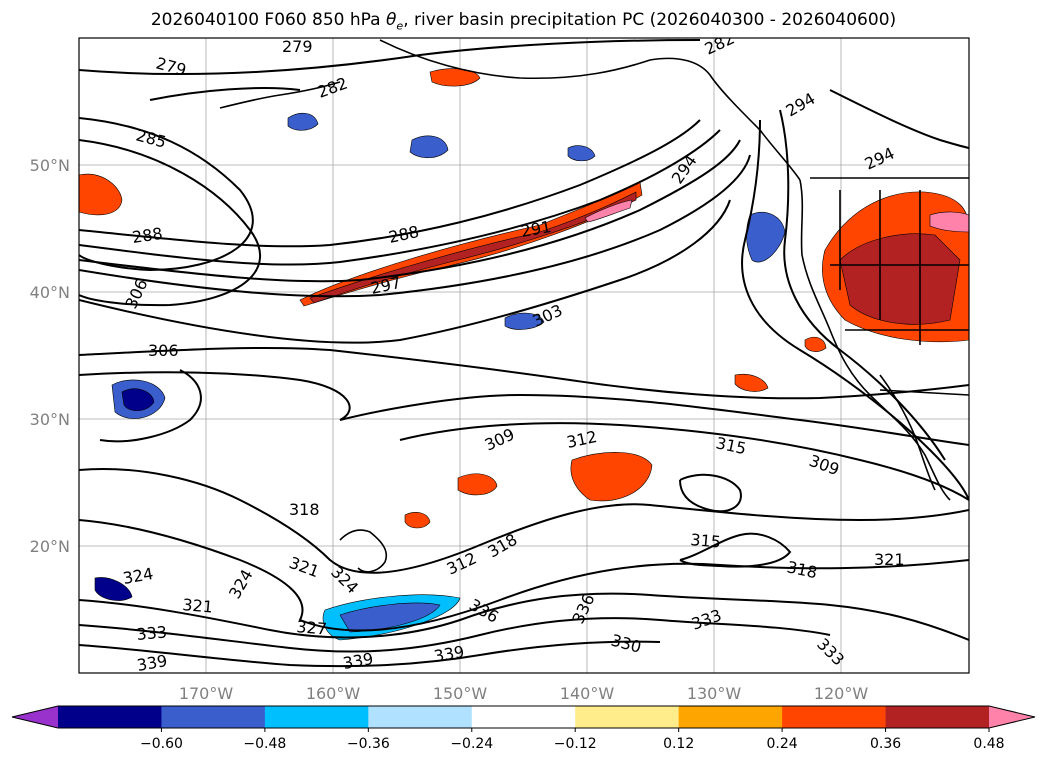  What do you see at coordinates (101, 194) in the screenshot?
I see `dateline-precip` at bounding box center [101, 194].